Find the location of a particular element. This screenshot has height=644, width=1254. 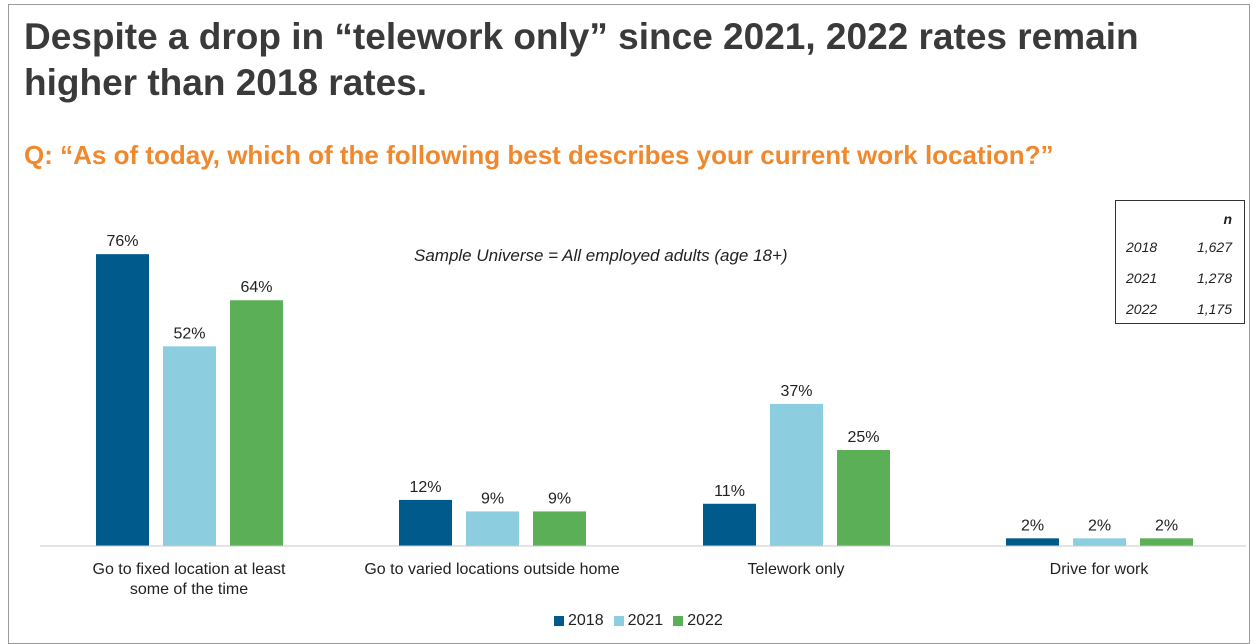

category-label: Telework only is located at coordinates (796, 569).